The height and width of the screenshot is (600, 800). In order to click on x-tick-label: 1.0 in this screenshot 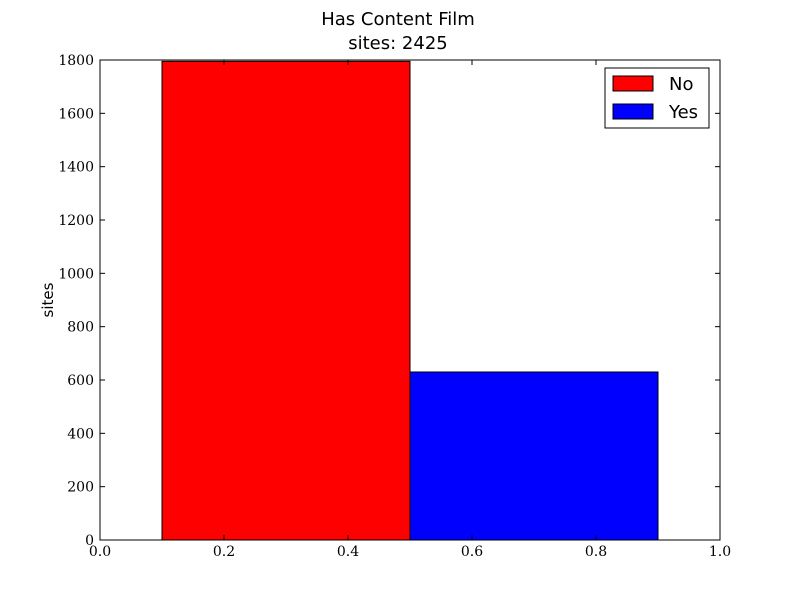, I will do `click(720, 552)`.